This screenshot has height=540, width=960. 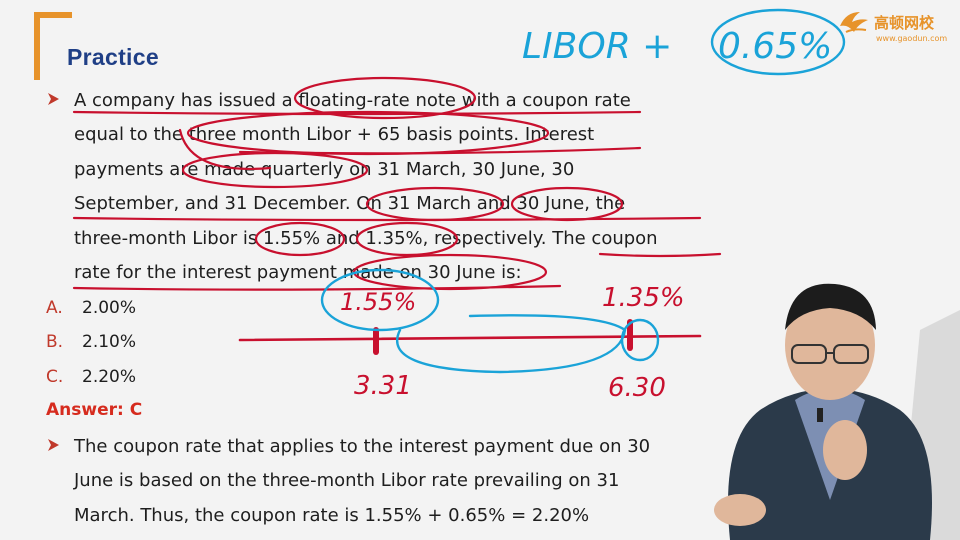 I want to click on option-text: 2.10%, so click(x=109, y=342).